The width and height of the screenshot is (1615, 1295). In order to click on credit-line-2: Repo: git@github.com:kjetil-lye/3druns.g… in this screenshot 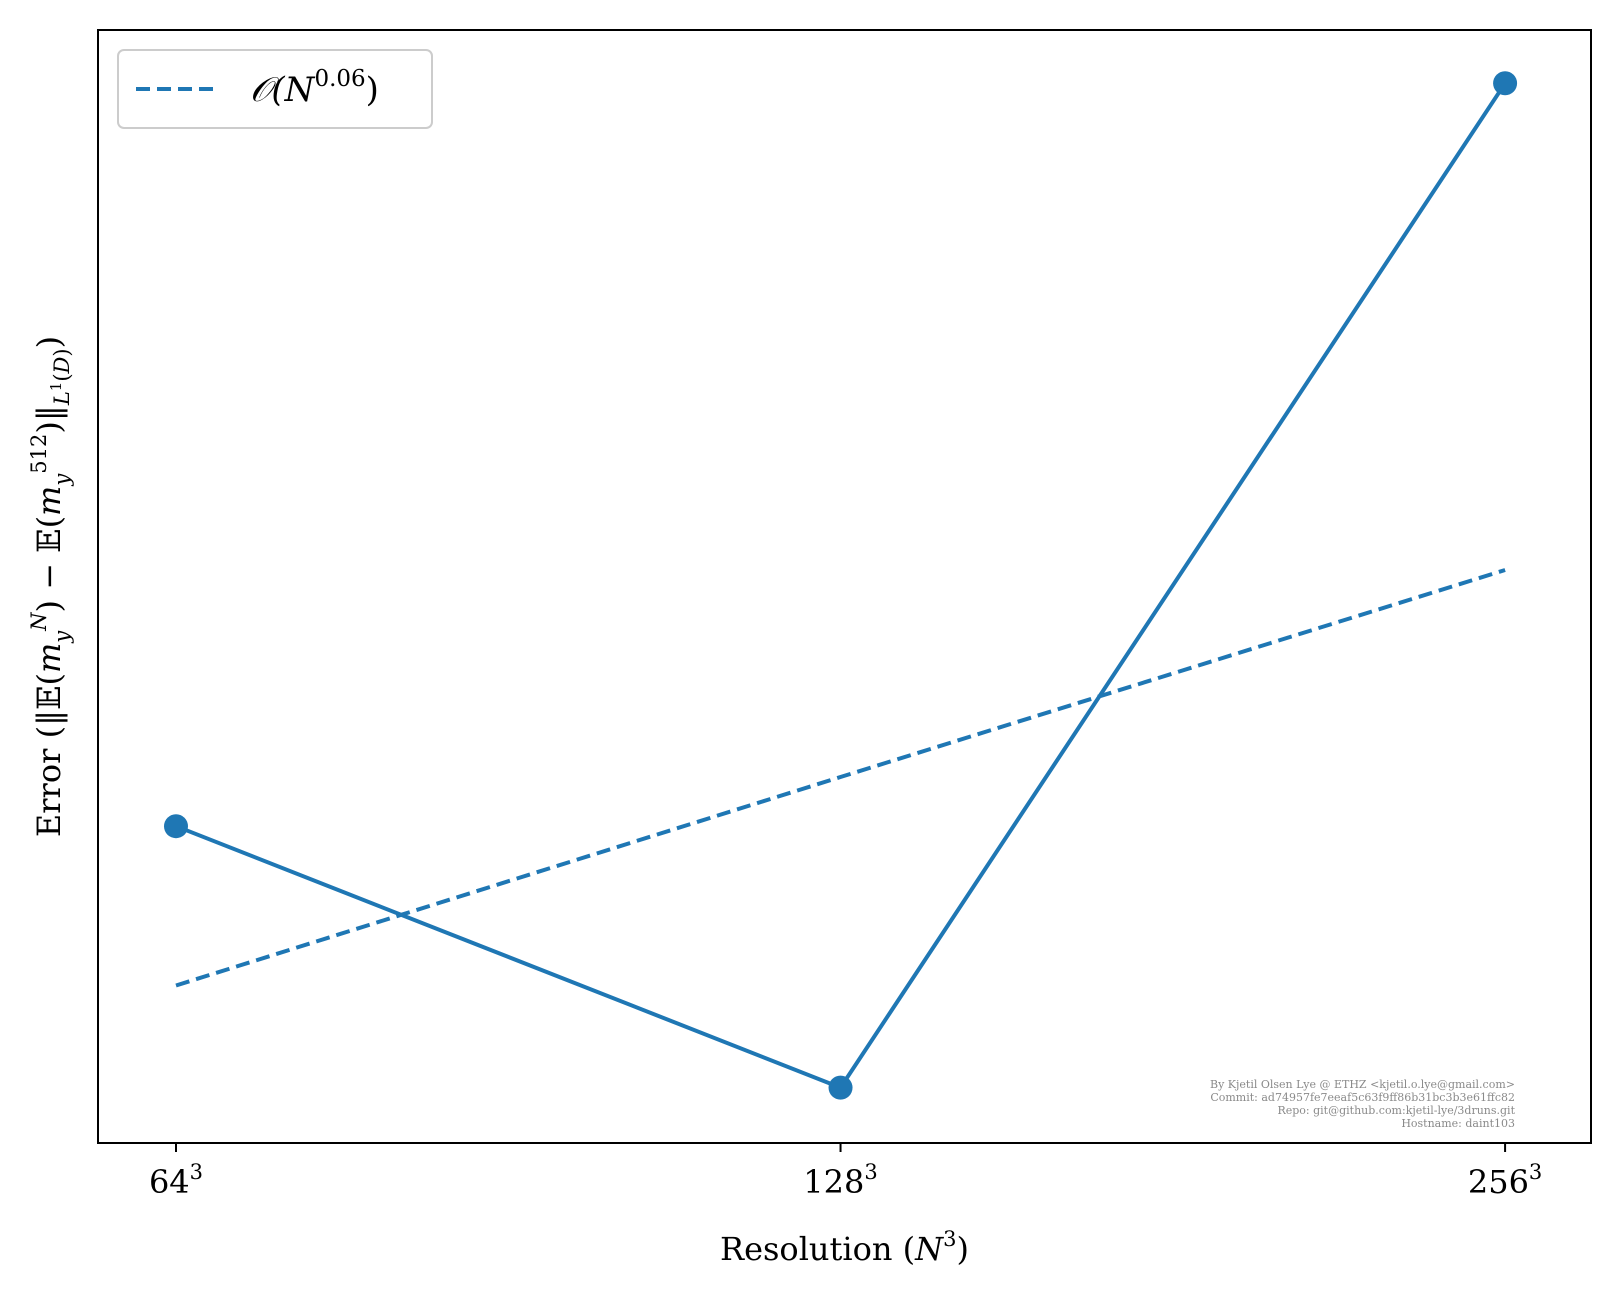, I will do `click(1396, 1110)`.